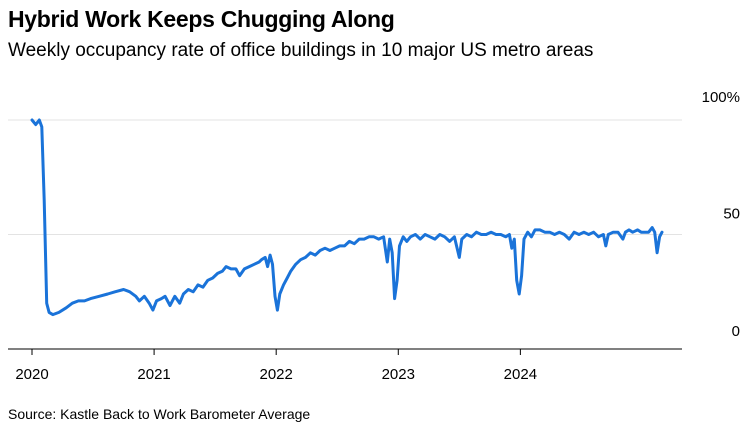 This screenshot has width=750, height=437. Describe the element at coordinates (31, 374) in the screenshot. I see `x-tick-label: 2020` at that location.